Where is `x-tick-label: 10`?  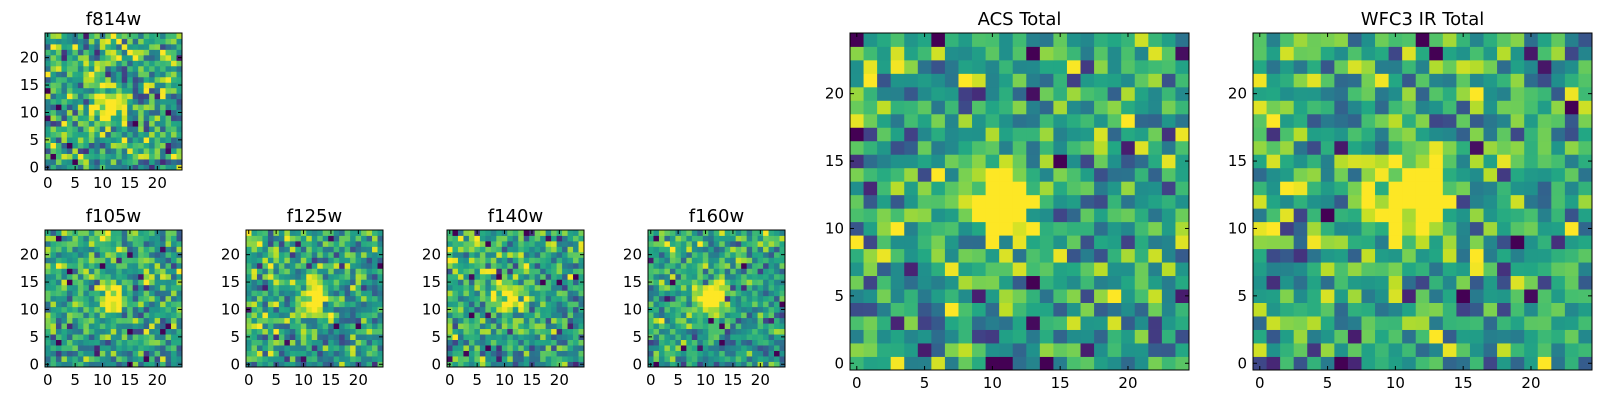
x-tick-label: 10 is located at coordinates (102, 183).